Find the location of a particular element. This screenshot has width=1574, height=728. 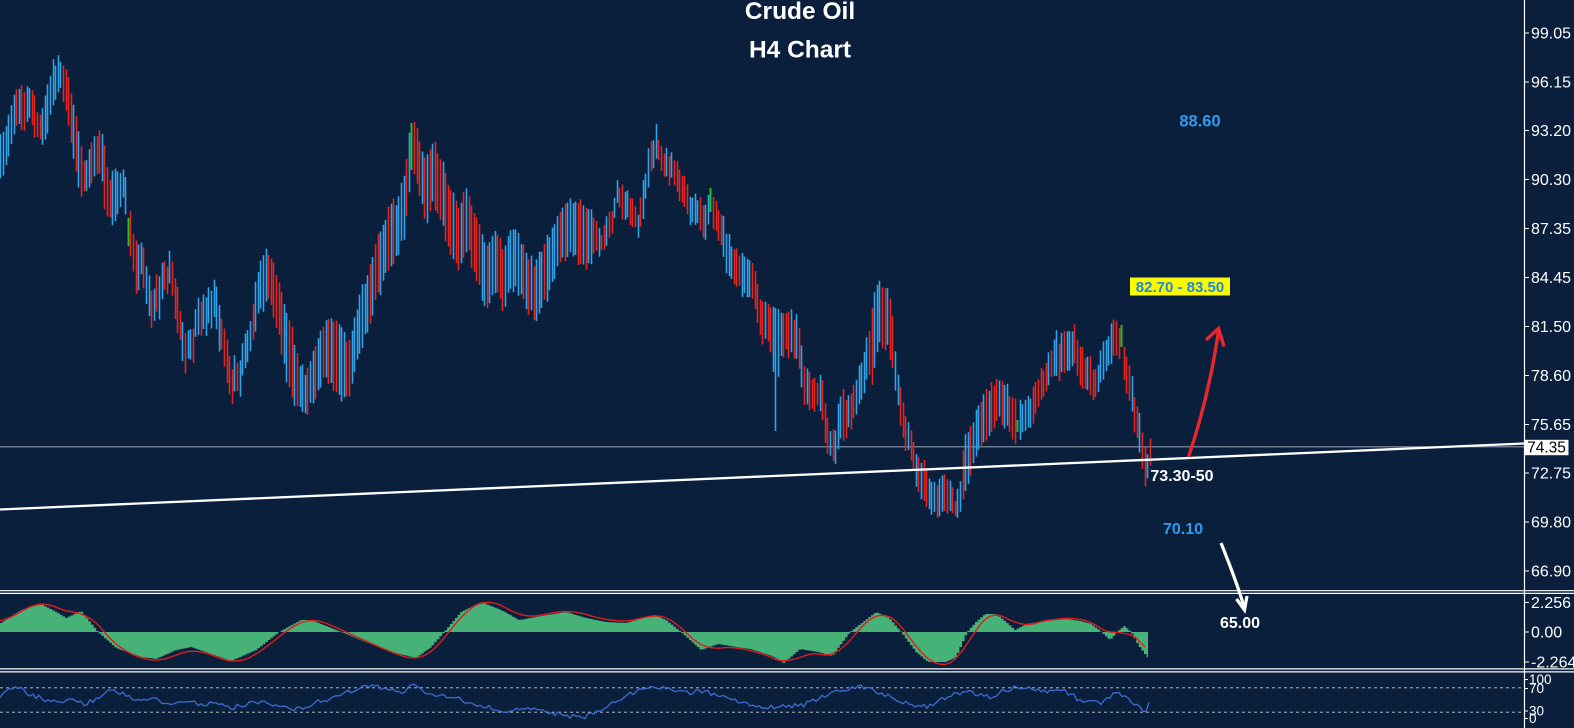

svg-text: 66.90 is located at coordinates (1551, 572).